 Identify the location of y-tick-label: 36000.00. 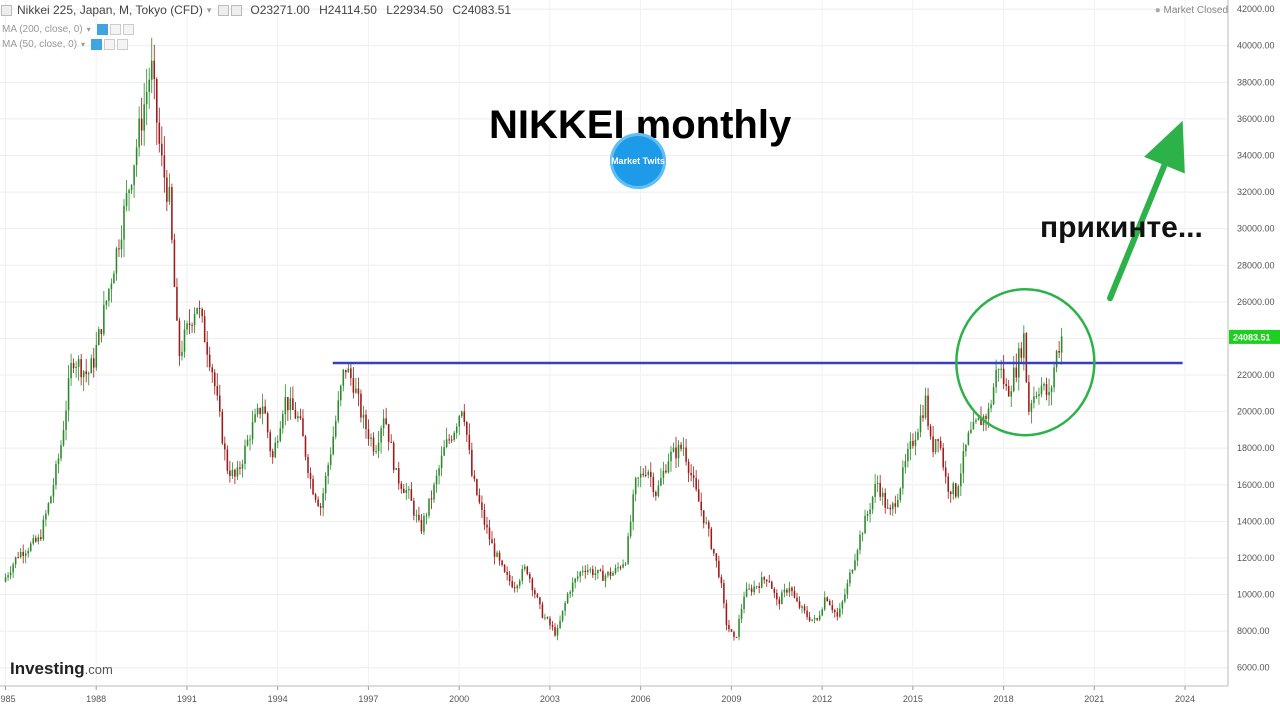
(1256, 119).